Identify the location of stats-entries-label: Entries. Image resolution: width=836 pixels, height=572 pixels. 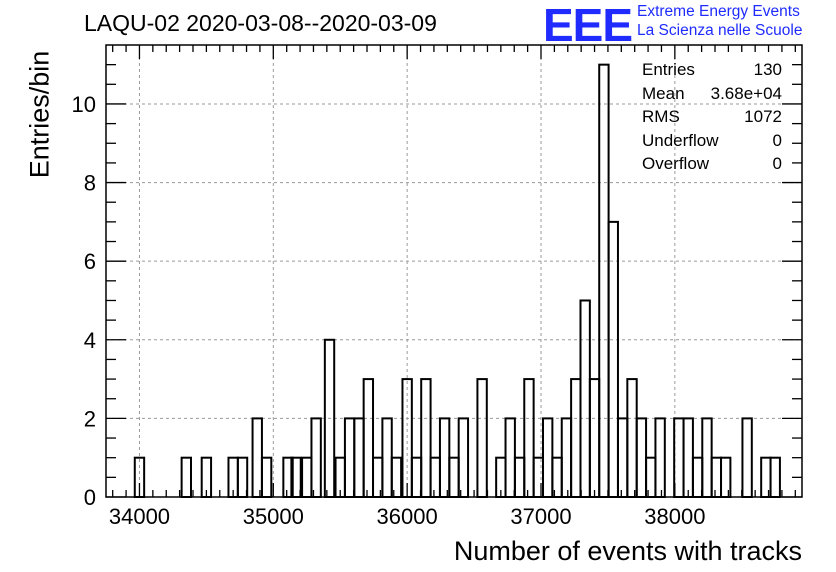
(668, 69).